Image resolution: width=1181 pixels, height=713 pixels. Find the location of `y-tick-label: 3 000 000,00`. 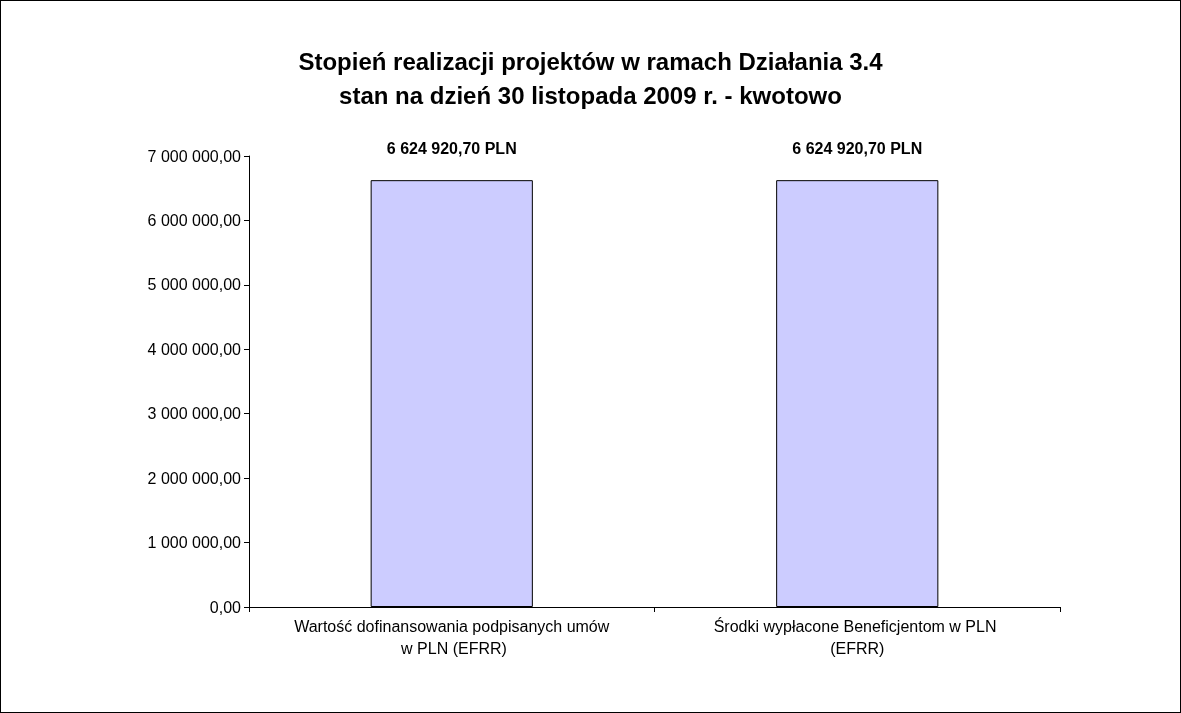

y-tick-label: 3 000 000,00 is located at coordinates (194, 414).